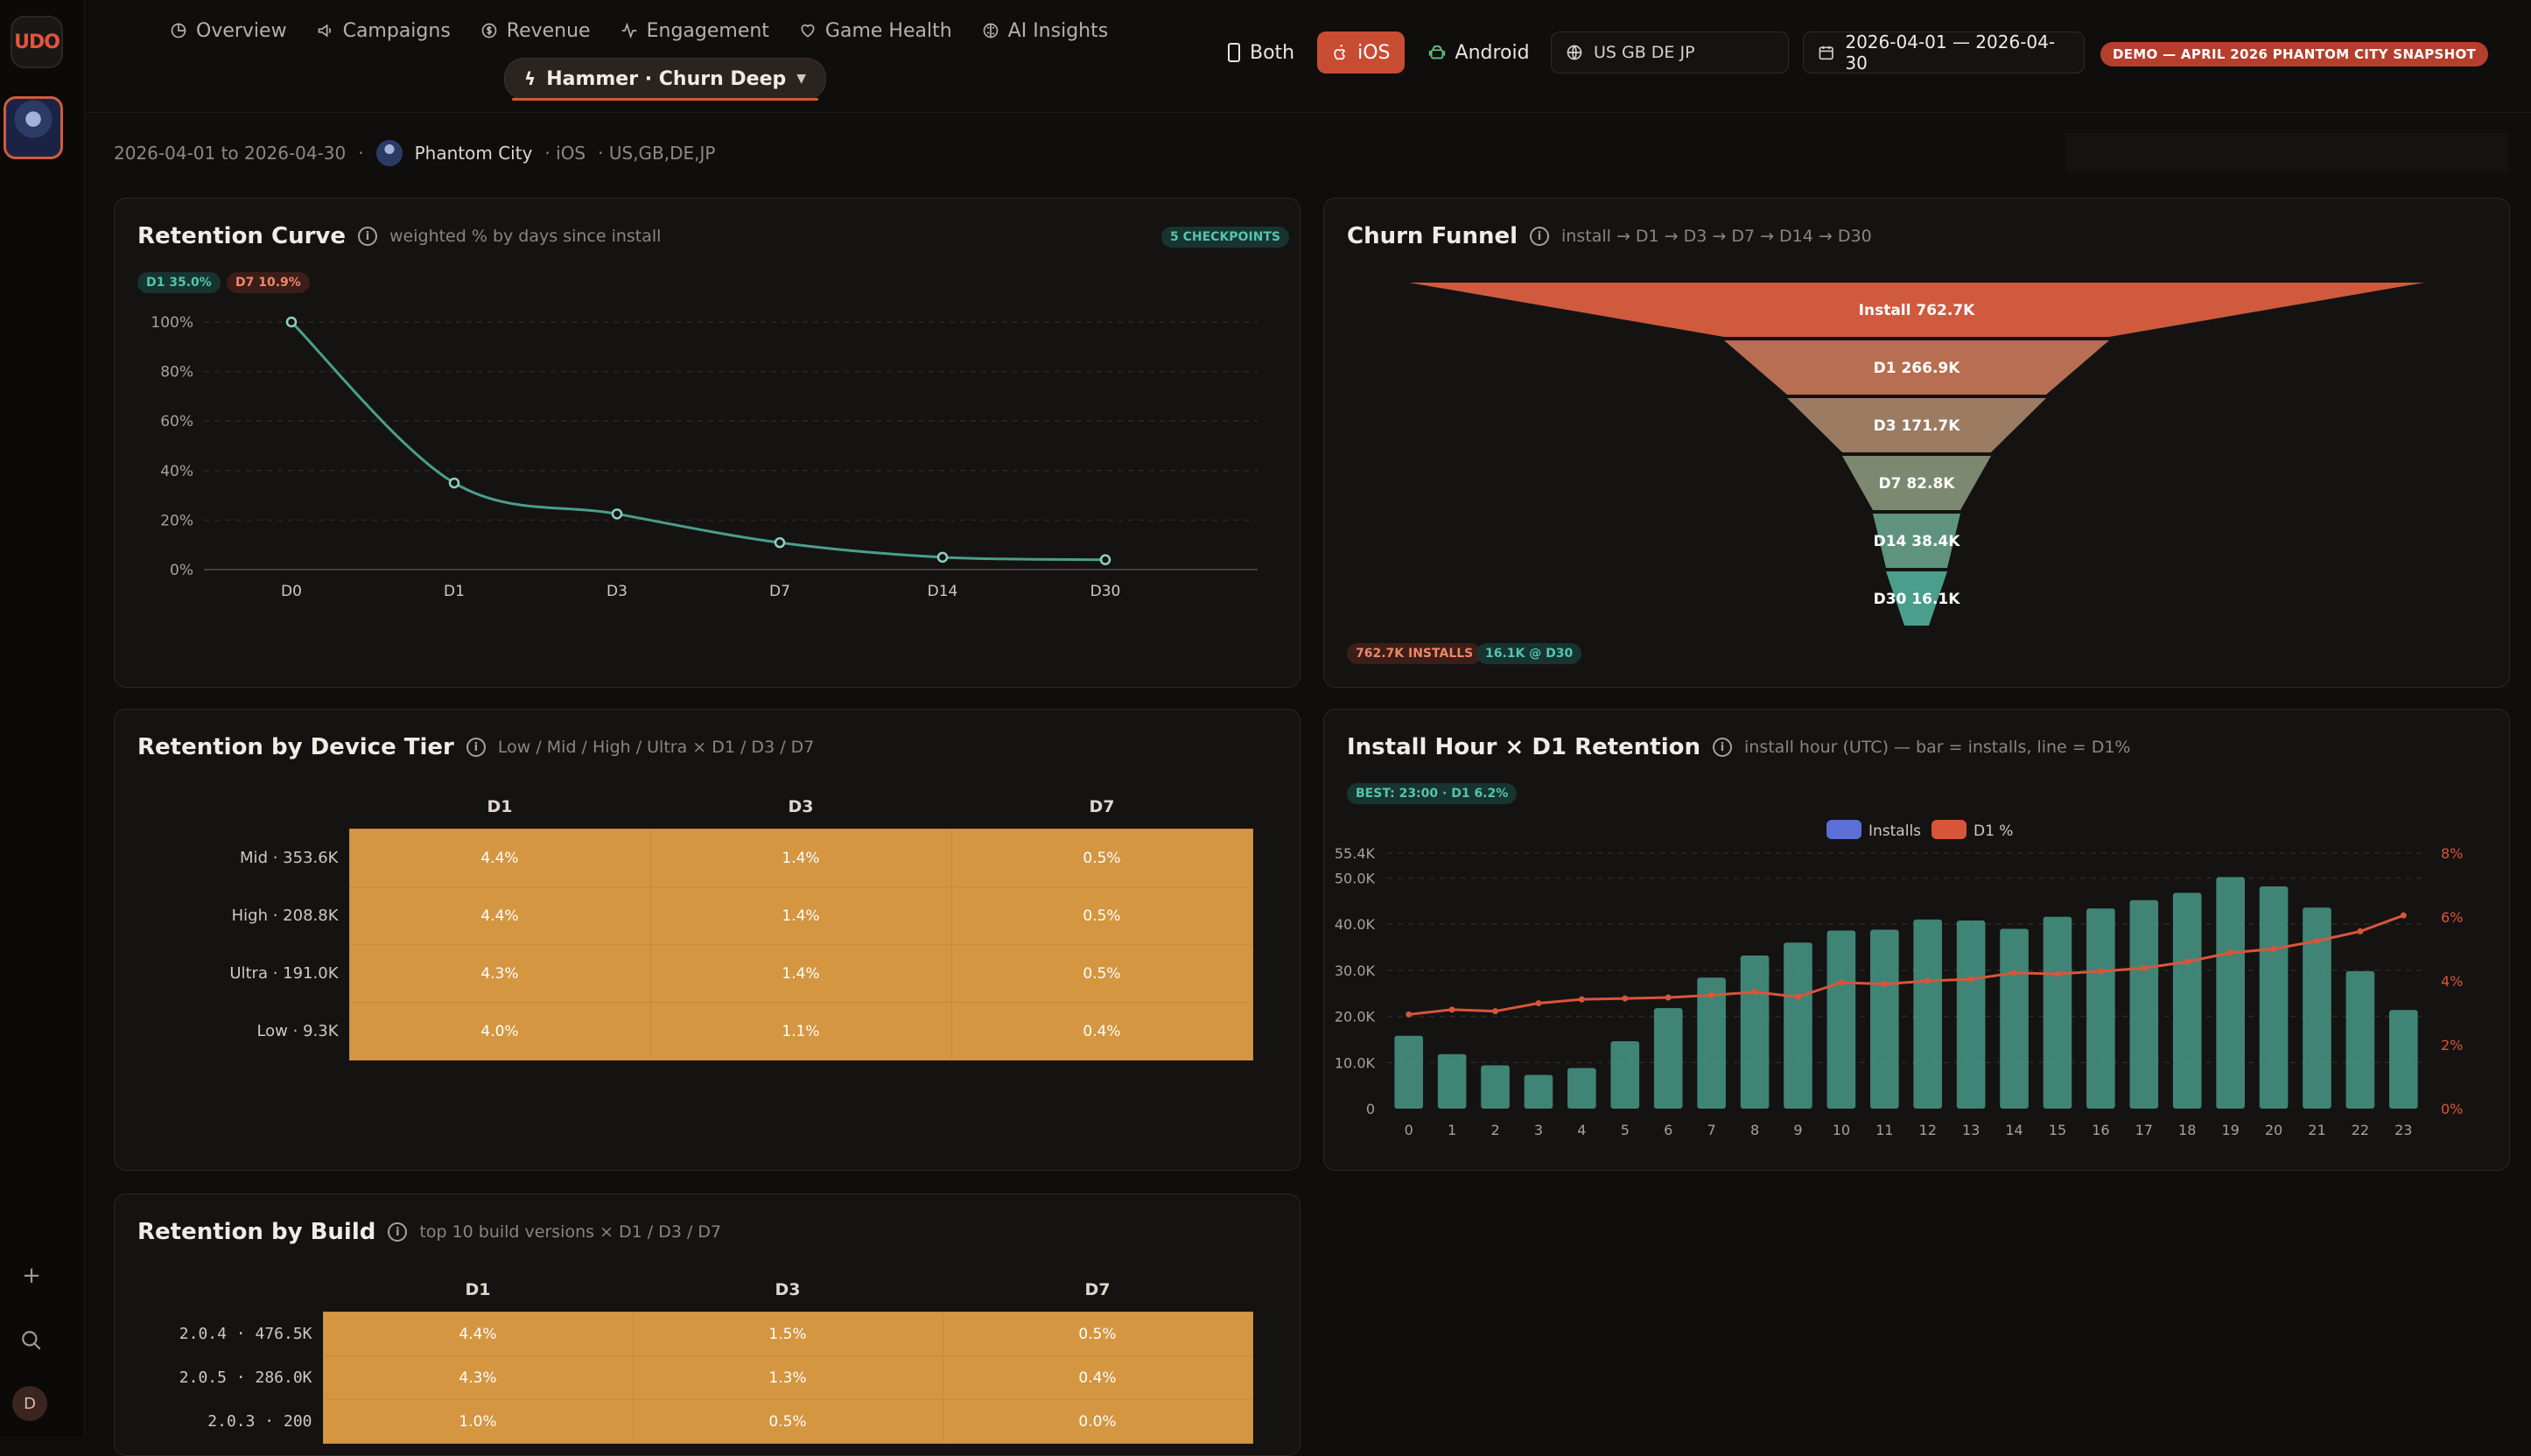 The height and width of the screenshot is (1456, 2531). Describe the element at coordinates (1045, 31) in the screenshot. I see `nav-ai-insights: AI Insights` at that location.